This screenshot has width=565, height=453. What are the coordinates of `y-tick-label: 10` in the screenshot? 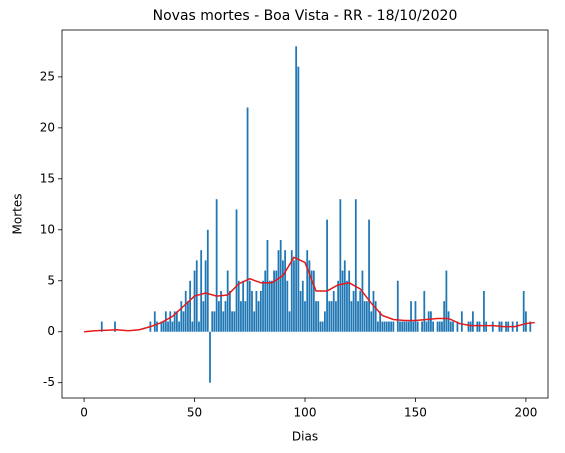 It's located at (47, 229).